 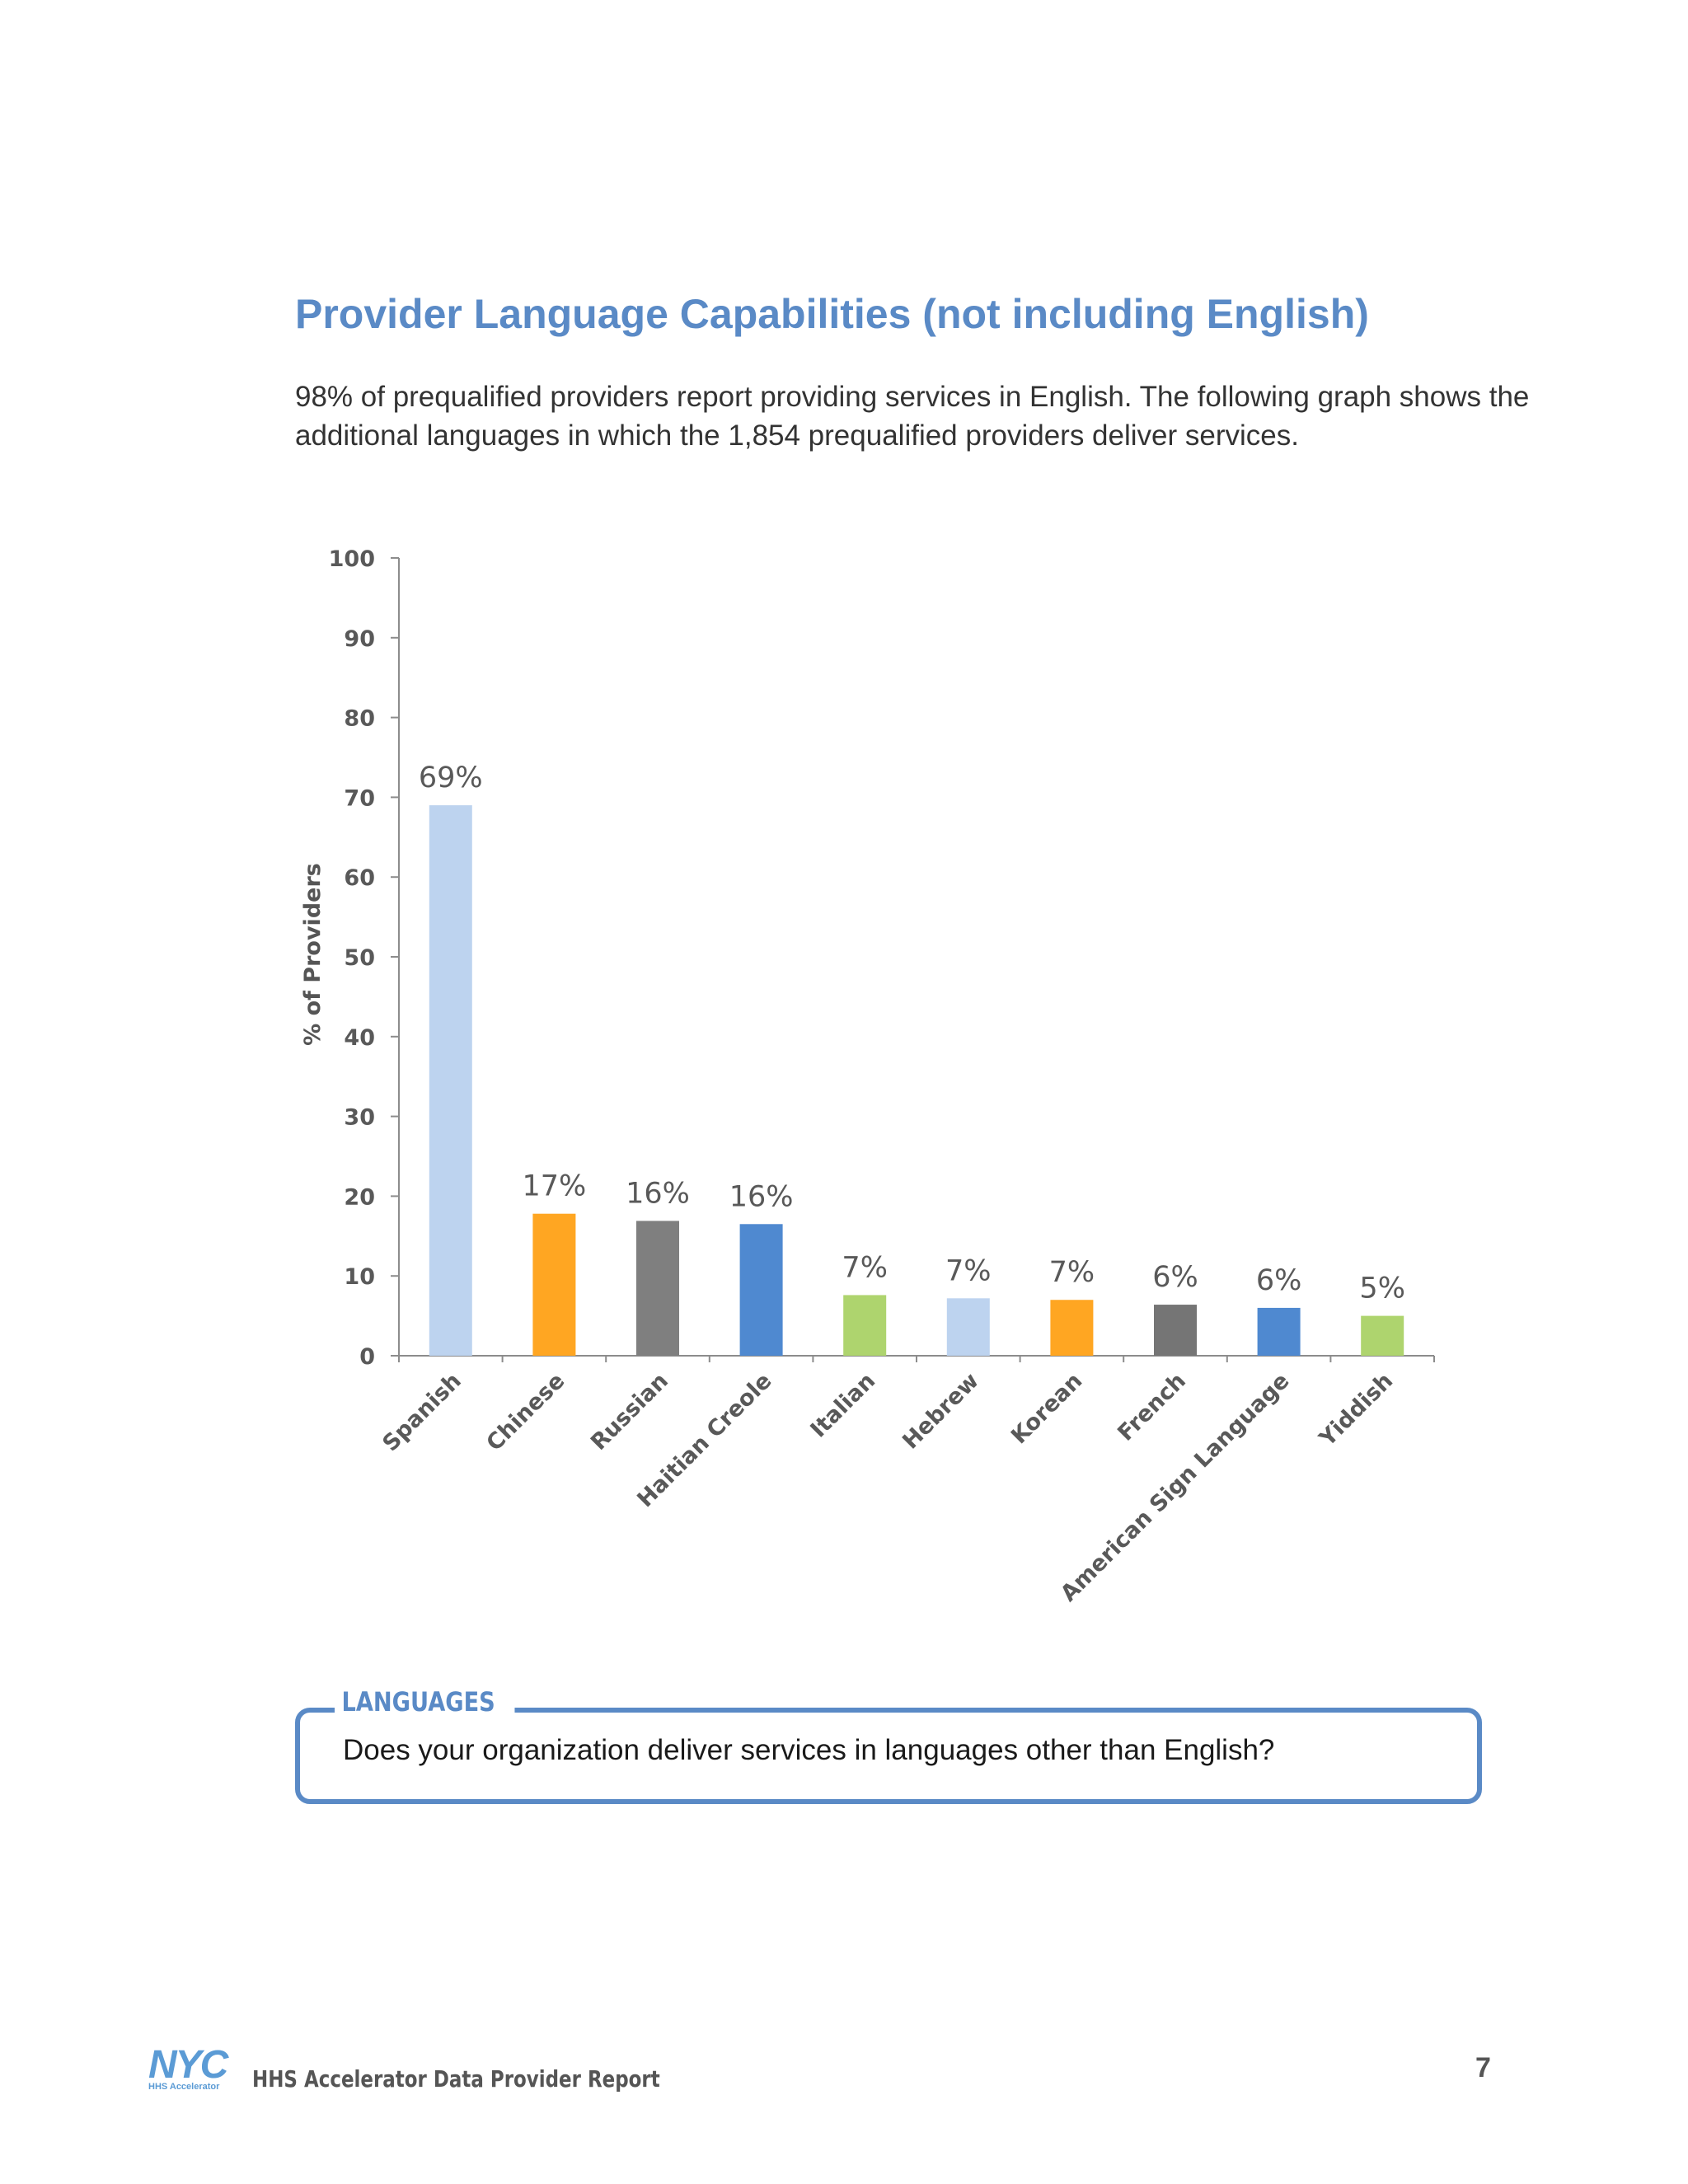 What do you see at coordinates (941, 1411) in the screenshot?
I see `category-label: Hebrew` at bounding box center [941, 1411].